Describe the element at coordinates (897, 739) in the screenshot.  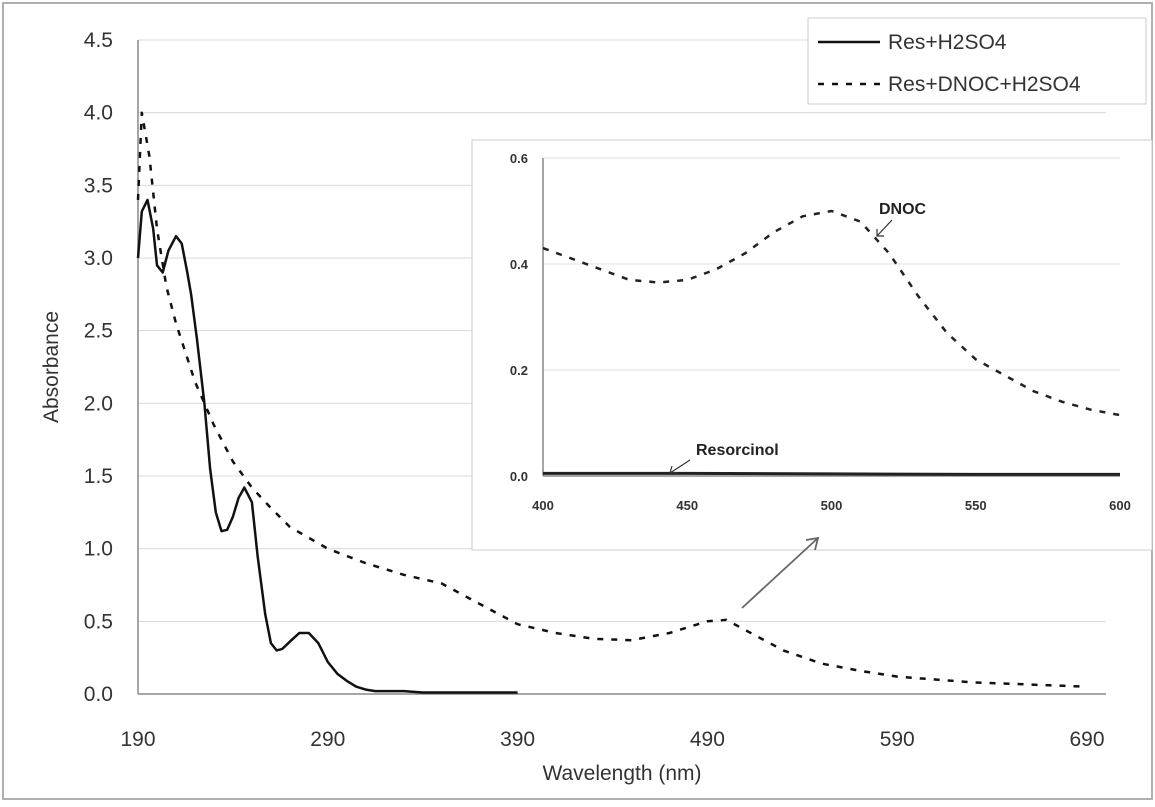
I see `main-x-tick-label: 590` at that location.